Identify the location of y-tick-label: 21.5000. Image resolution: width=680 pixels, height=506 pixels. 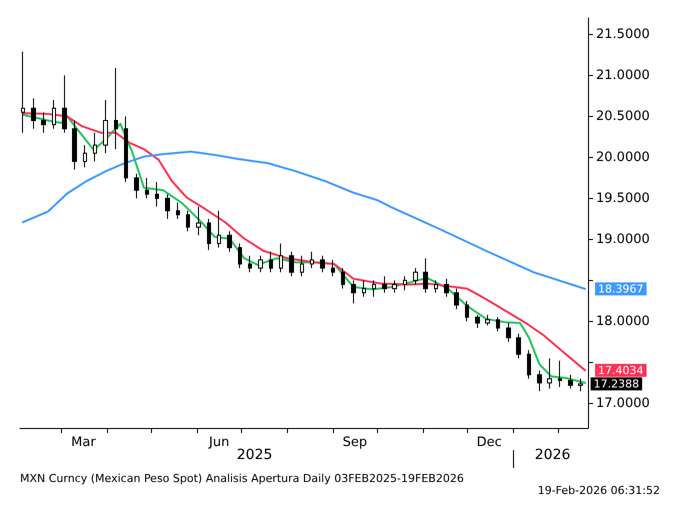
(623, 34).